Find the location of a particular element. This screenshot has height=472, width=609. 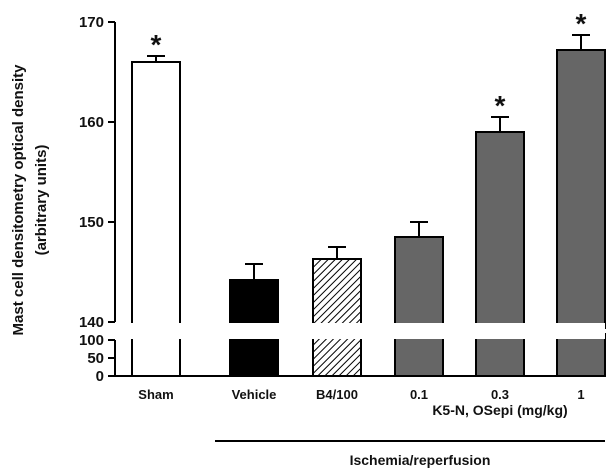

axis-break-gap is located at coordinates (354, 331).